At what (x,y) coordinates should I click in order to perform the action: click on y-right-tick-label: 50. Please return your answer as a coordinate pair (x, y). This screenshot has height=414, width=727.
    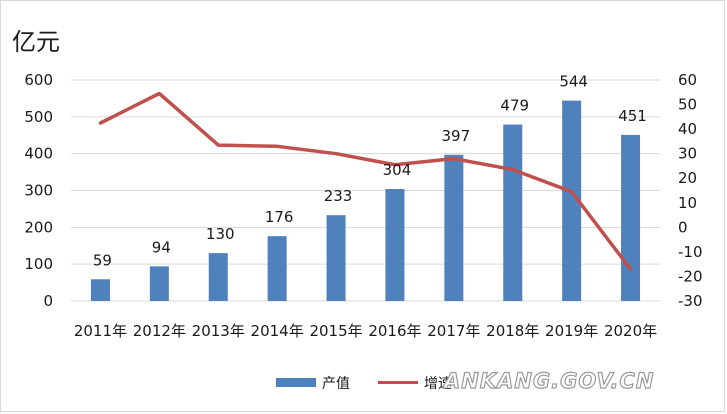
    Looking at the image, I should click on (687, 105).